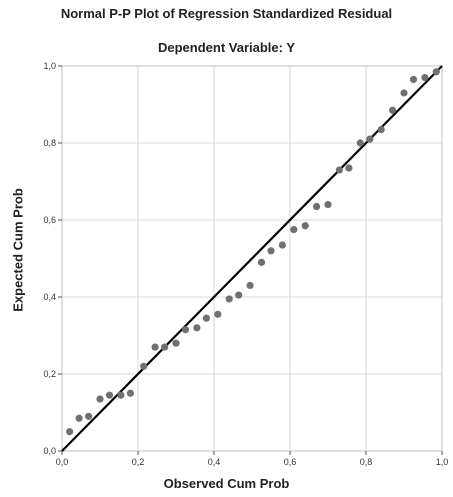  I want to click on x-tick-label: 0,0, so click(62, 462).